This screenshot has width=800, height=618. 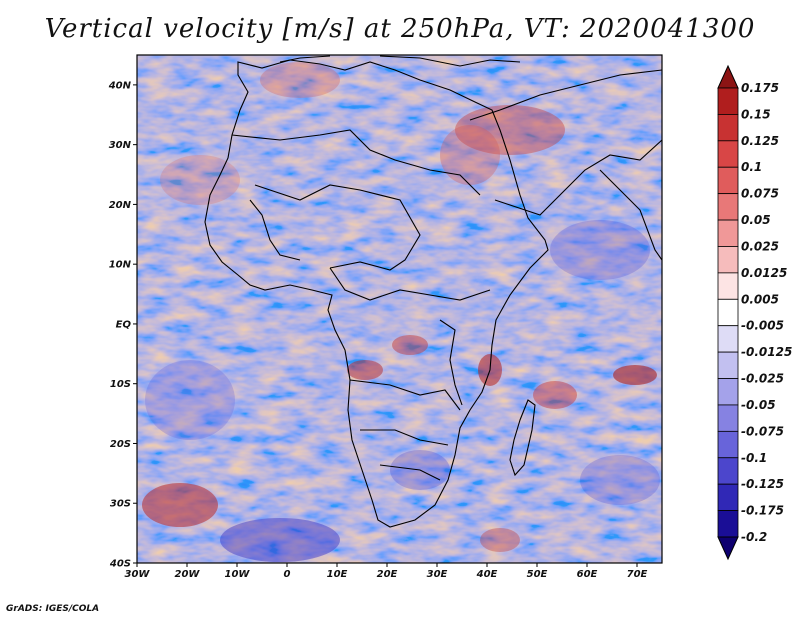 What do you see at coordinates (754, 537) in the screenshot?
I see `colorbar-label: -0.2` at bounding box center [754, 537].